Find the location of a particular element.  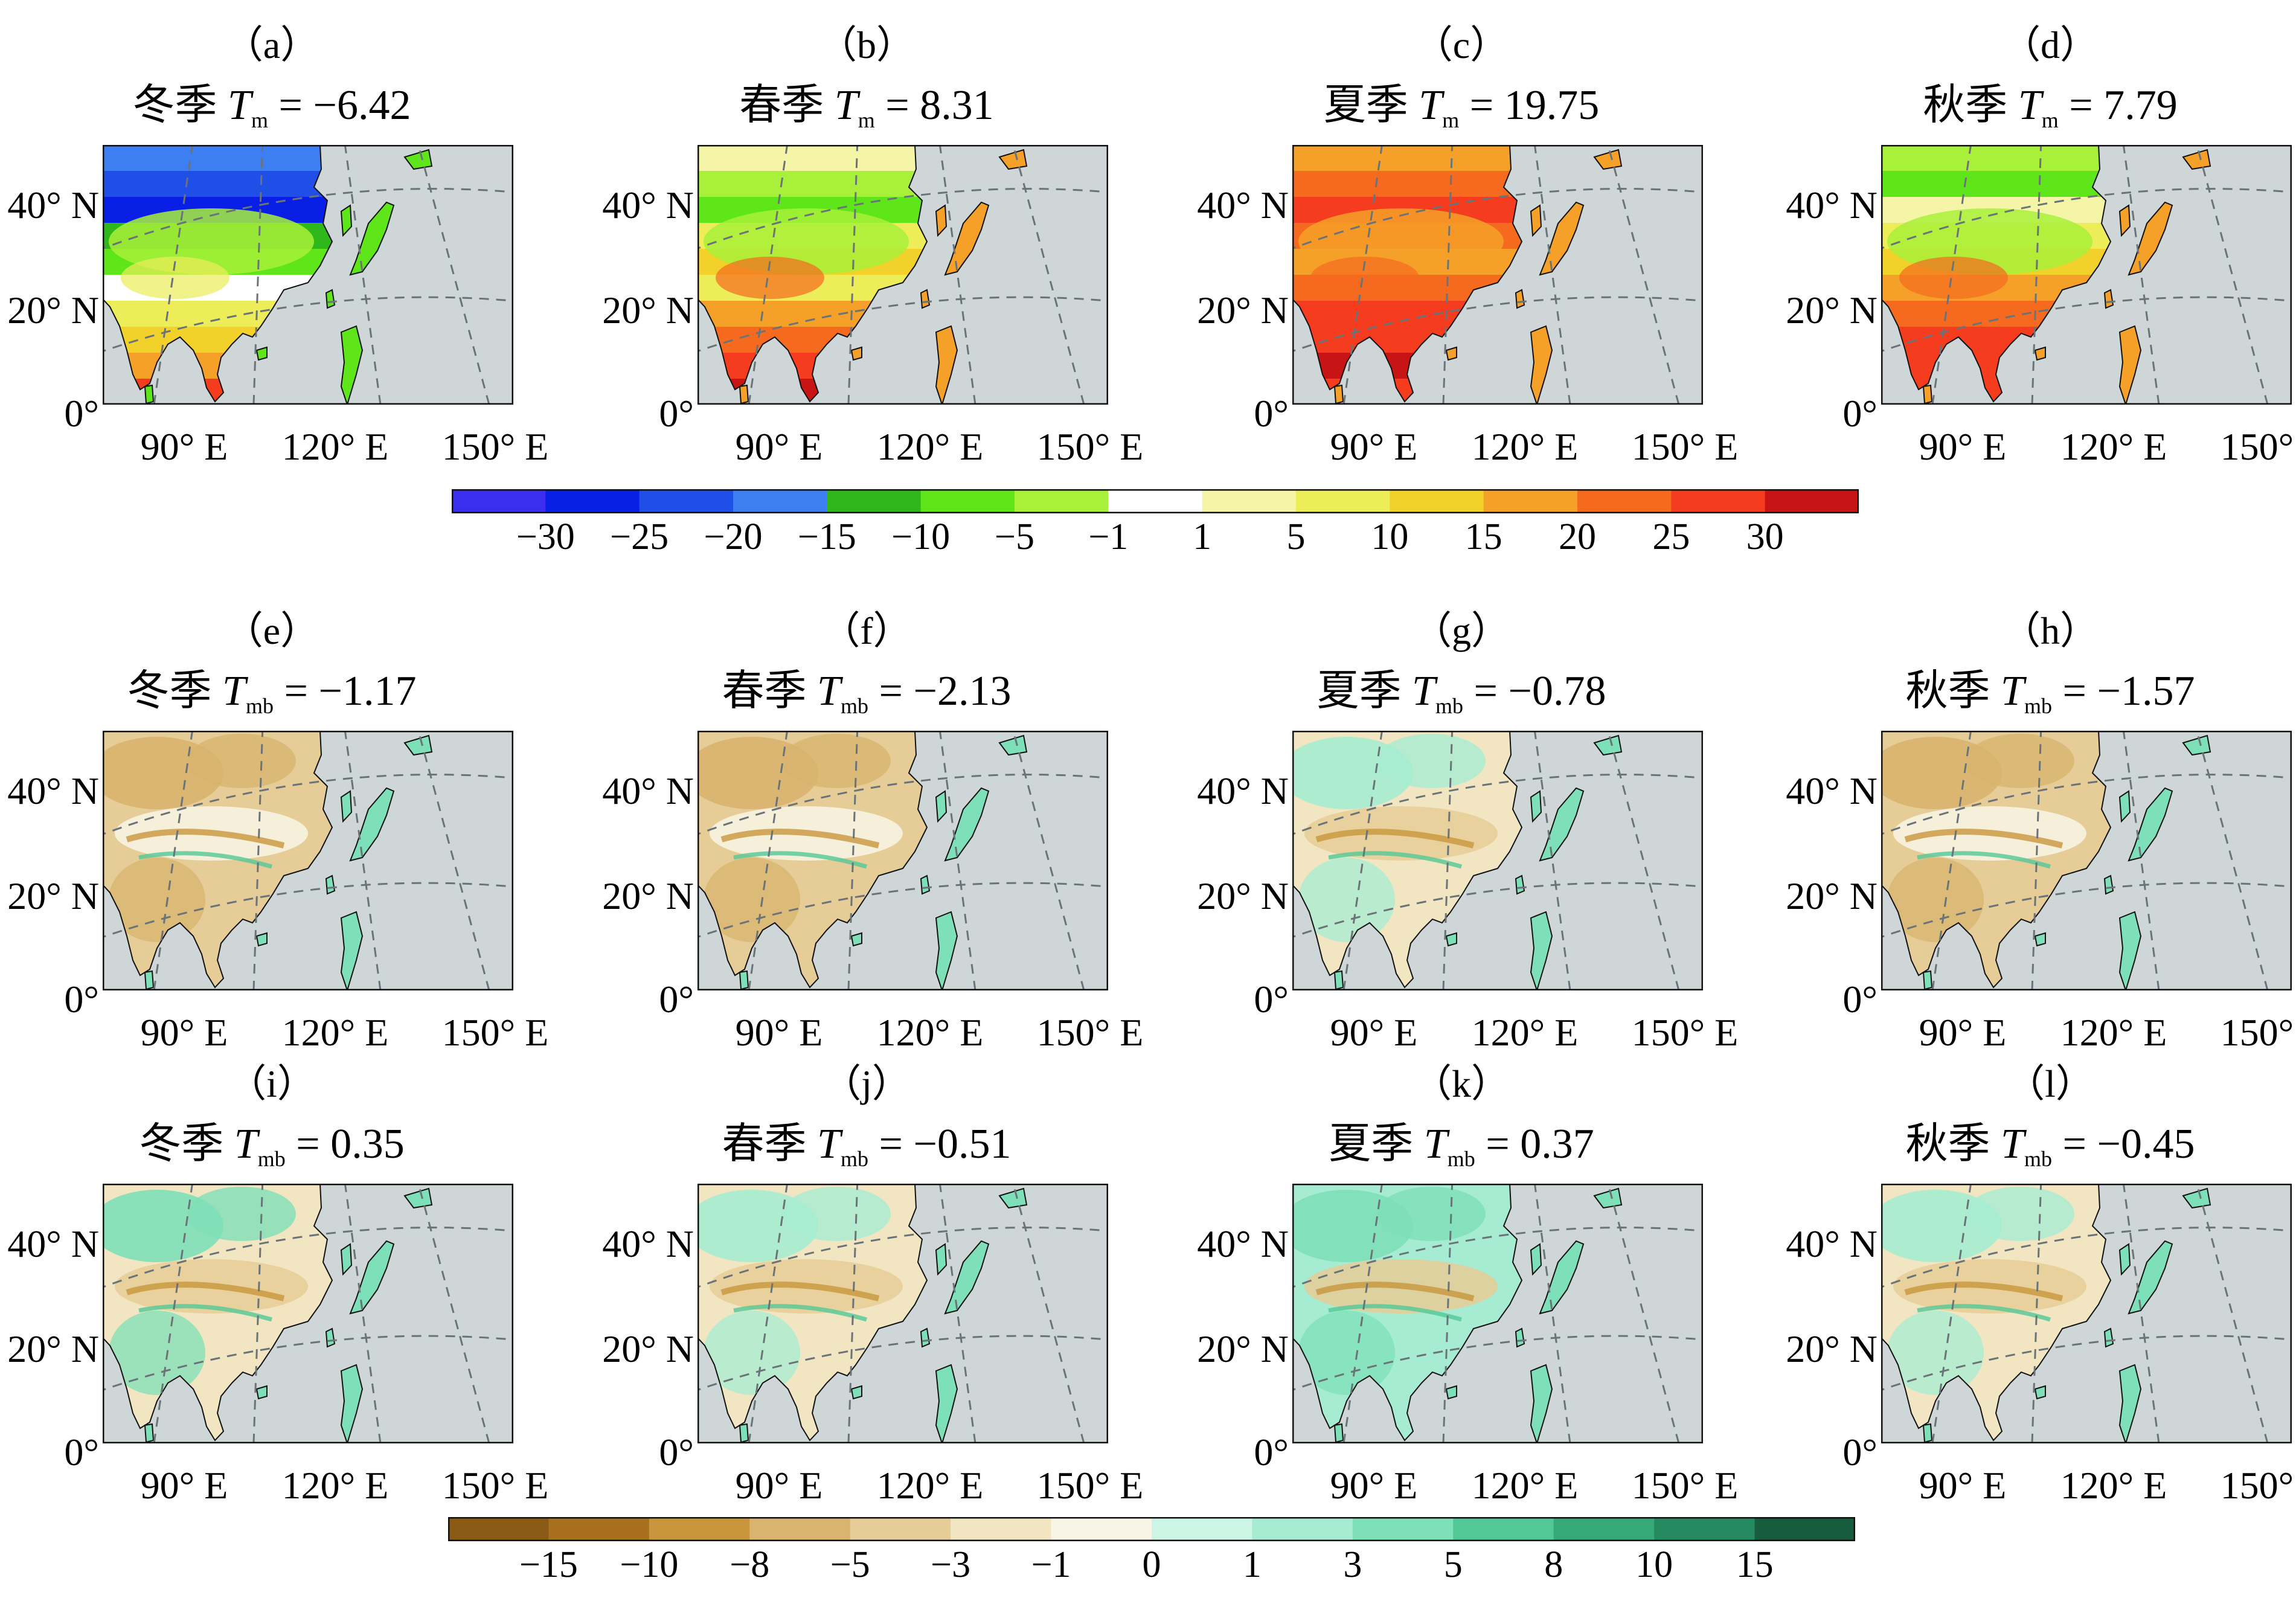

colorbar-tick-label: −15 is located at coordinates (549, 1564).